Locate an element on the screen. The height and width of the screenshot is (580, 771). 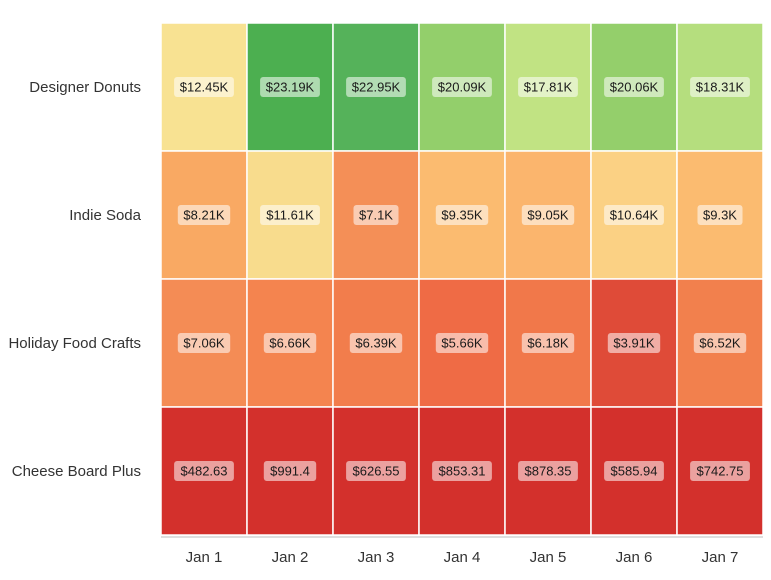
cell-value-label: $585.94 is located at coordinates (634, 471).